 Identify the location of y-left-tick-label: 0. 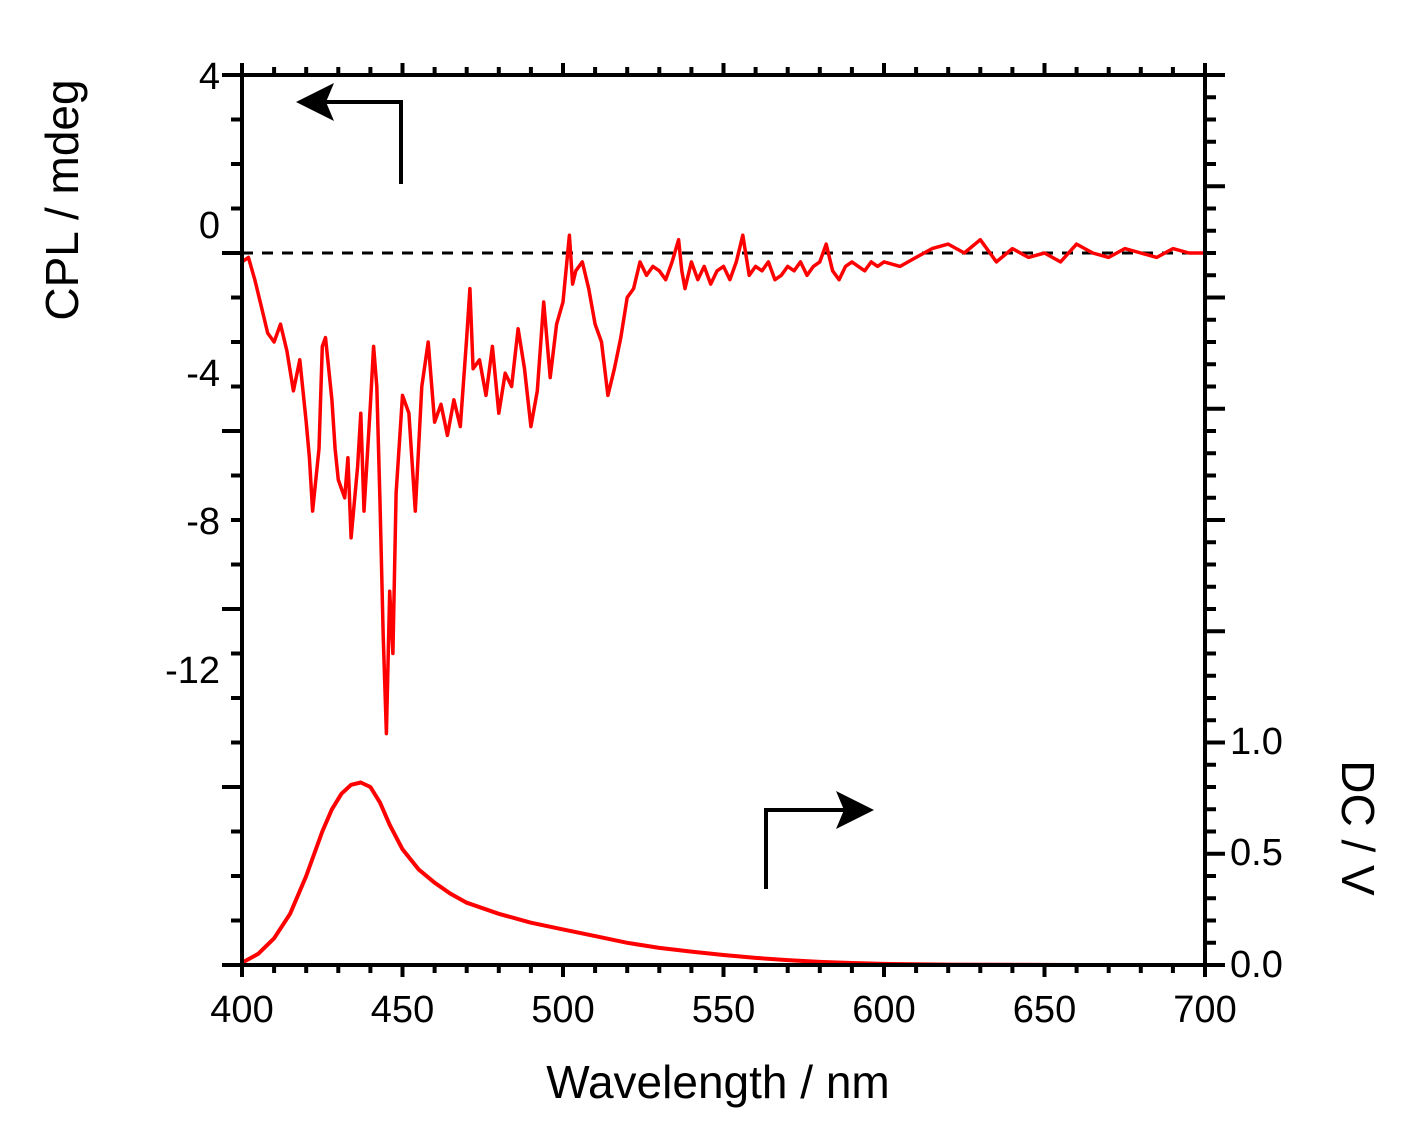
(209, 226).